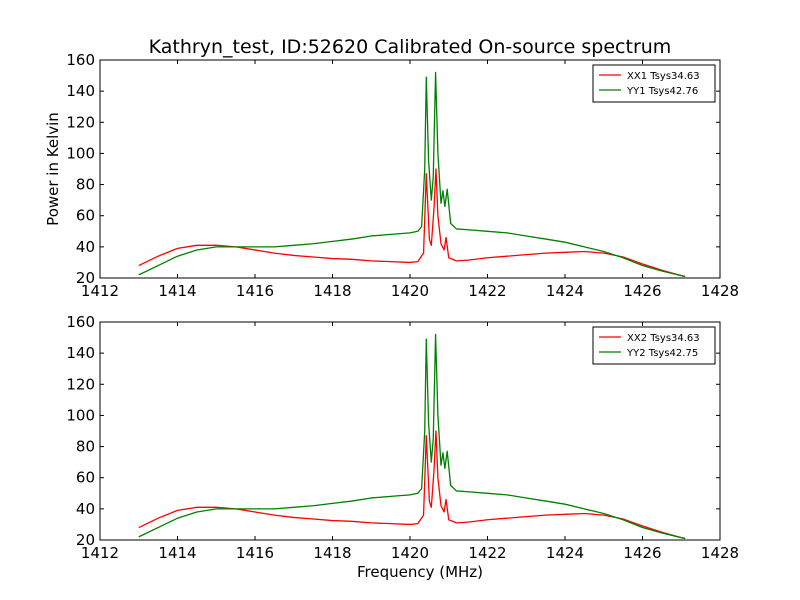 The height and width of the screenshot is (600, 800). Describe the element at coordinates (662, 353) in the screenshot. I see `legend-label: YY2 Tsys42.75` at that location.